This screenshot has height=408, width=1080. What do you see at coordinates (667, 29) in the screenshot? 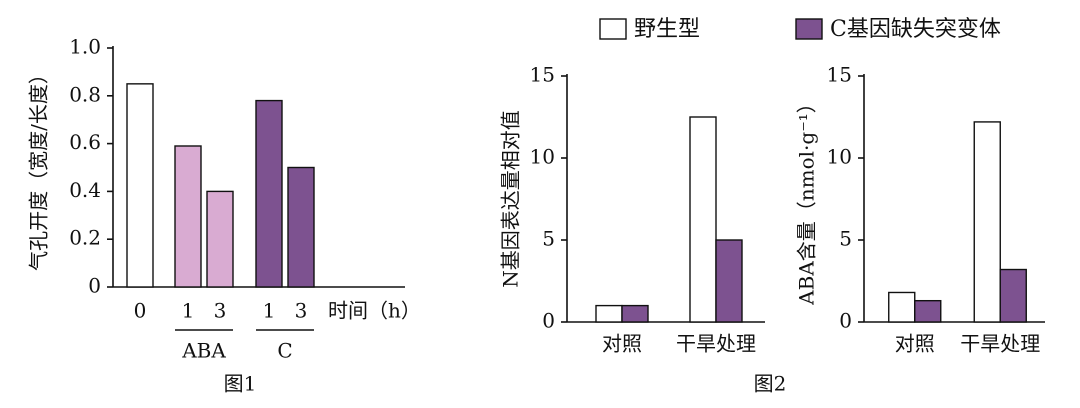
I see `legend-label: 野生型` at bounding box center [667, 29].